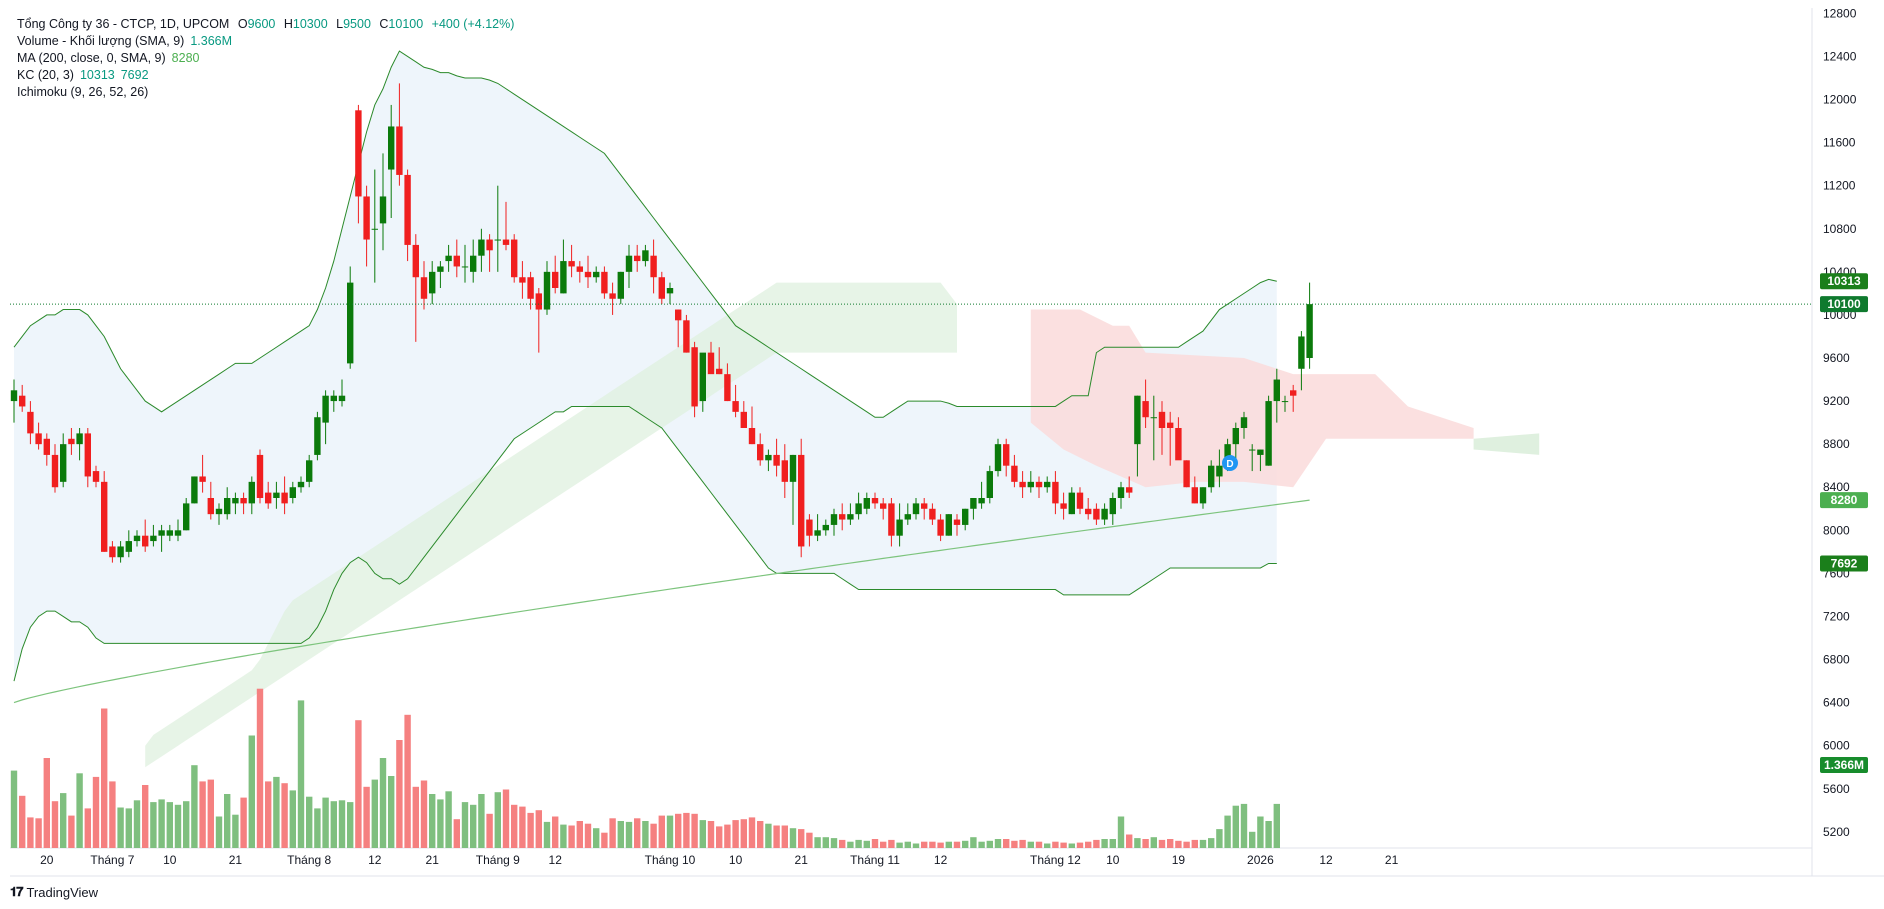  What do you see at coordinates (265, 58) in the screenshot?
I see `legend-ma-row: MA (200, close, 0, SMA, 9) 8280` at bounding box center [265, 58].